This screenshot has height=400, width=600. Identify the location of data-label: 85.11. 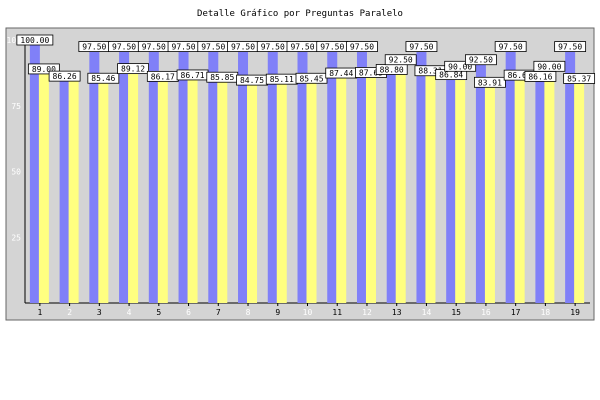
(282, 79).